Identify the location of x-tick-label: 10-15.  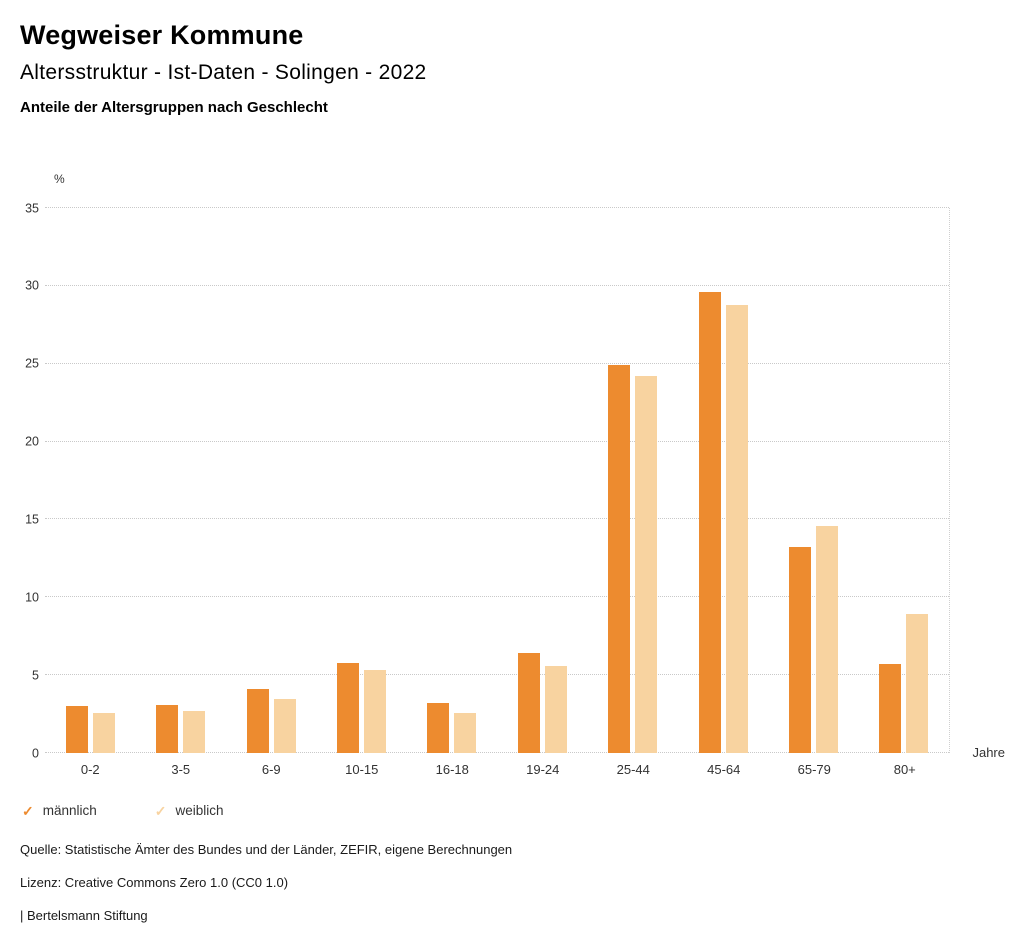
(362, 769).